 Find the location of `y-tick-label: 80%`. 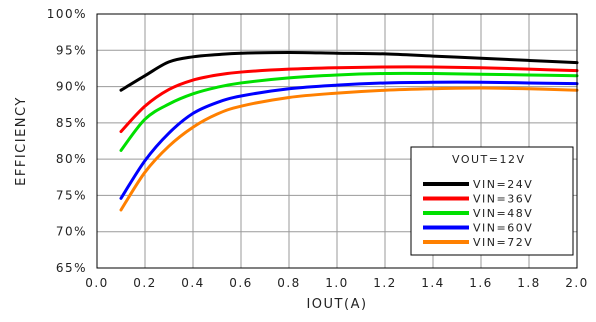

y-tick-label: 80% is located at coordinates (71, 159).